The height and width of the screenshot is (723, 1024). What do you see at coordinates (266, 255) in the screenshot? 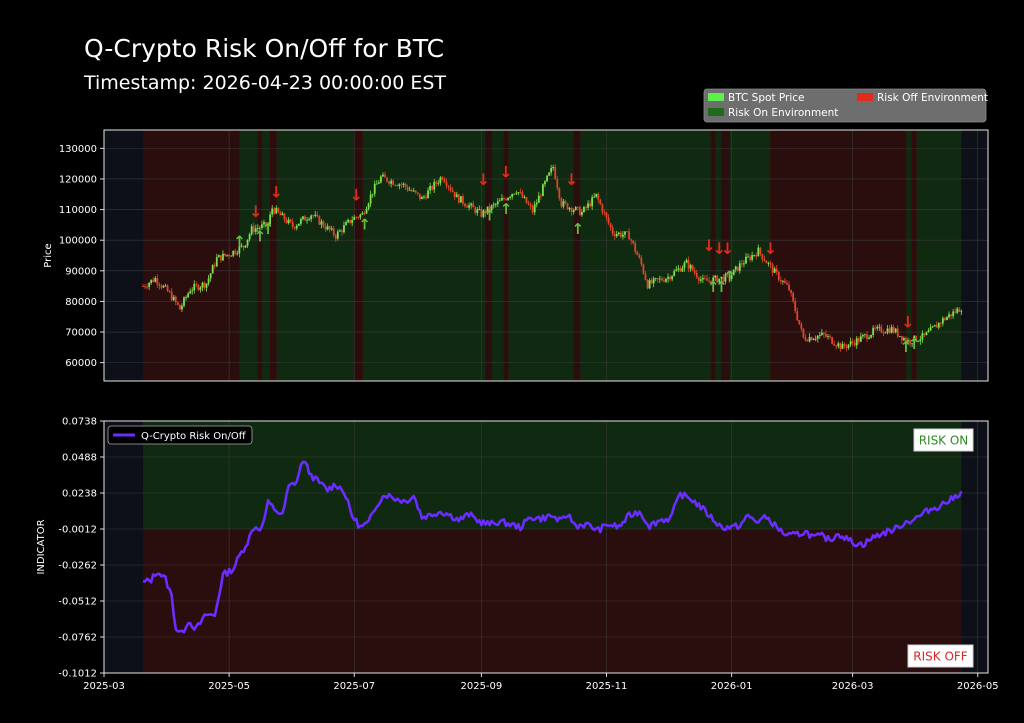
I see `risk-on-band` at bounding box center [266, 255].